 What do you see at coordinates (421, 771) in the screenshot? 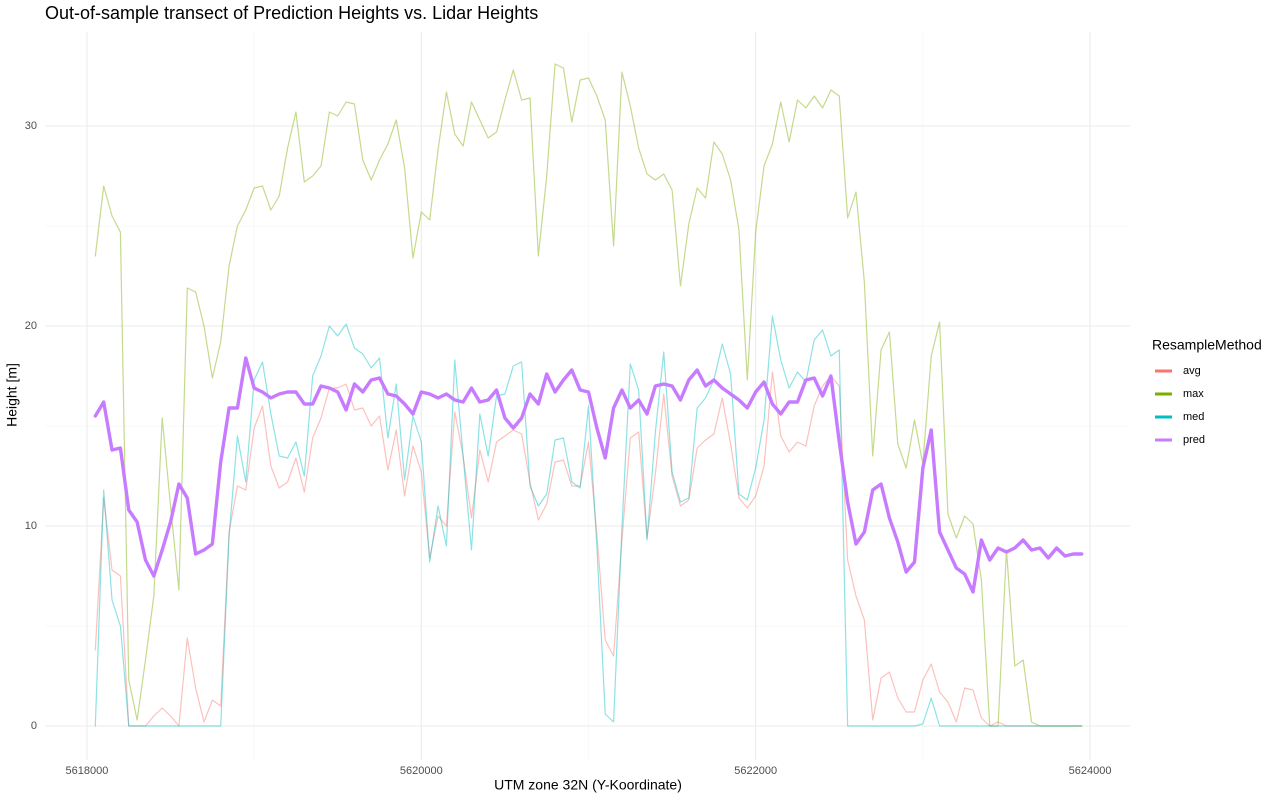
I see `x-tick-label: 5620000` at bounding box center [421, 771].